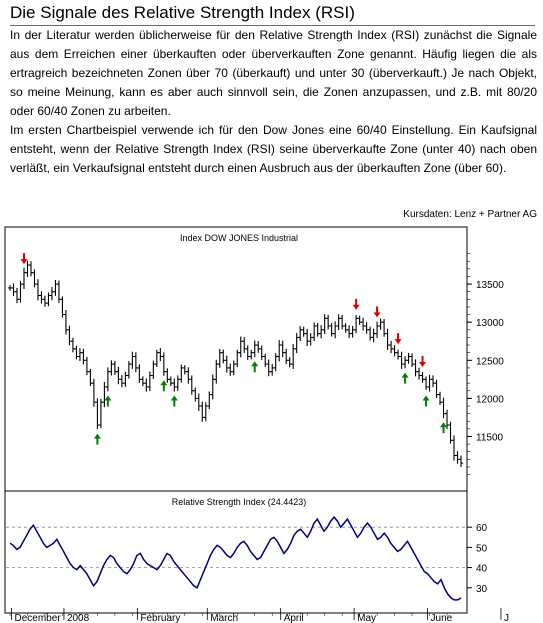  I want to click on data-source-credit: Kursdaten: Lenz + Partner AG, so click(470, 214).